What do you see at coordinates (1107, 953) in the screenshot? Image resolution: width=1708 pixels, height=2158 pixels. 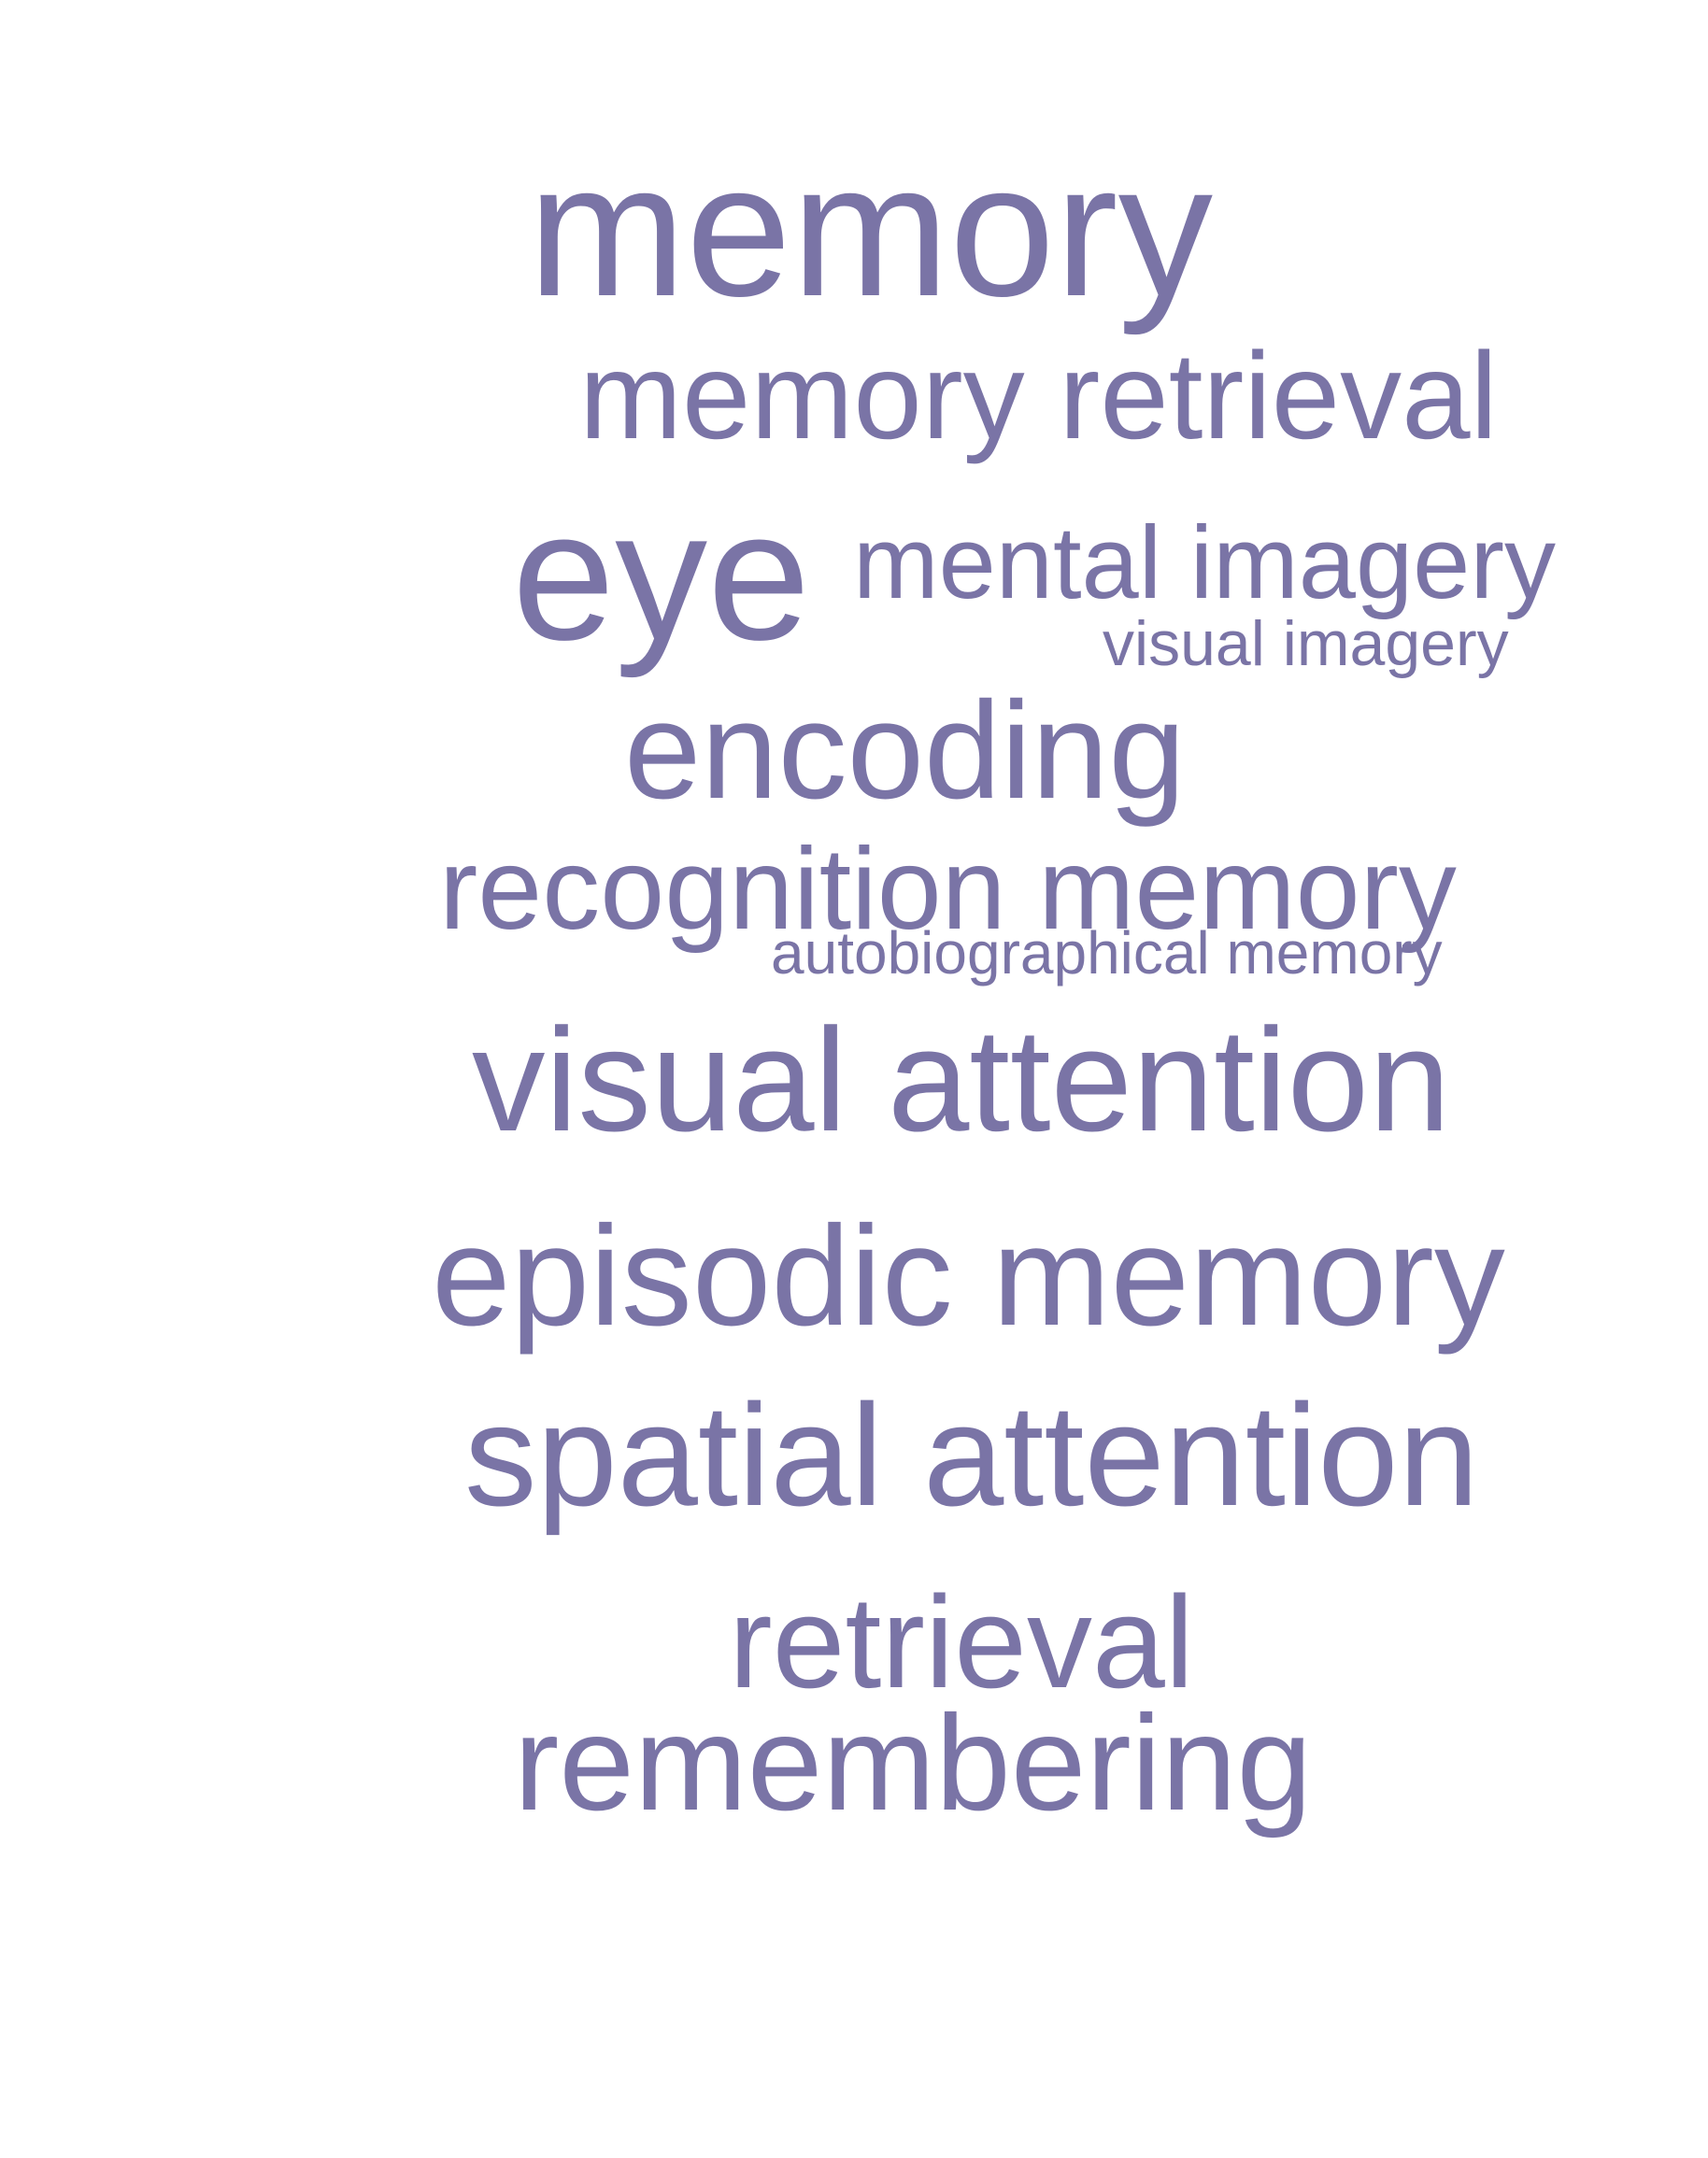 I see `word-autobiographical-memory: autobiographical memory` at bounding box center [1107, 953].